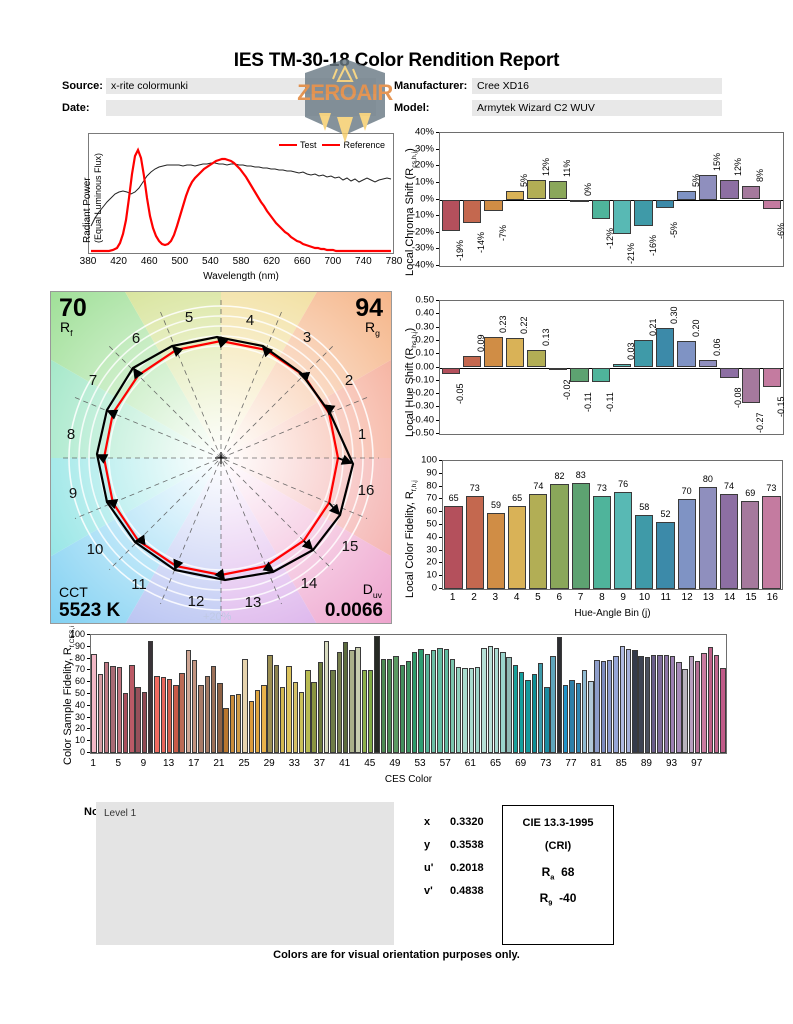 The image size is (793, 1024). What do you see at coordinates (423, 380) in the screenshot?
I see `y-tick-label: -0.10` at bounding box center [423, 380].